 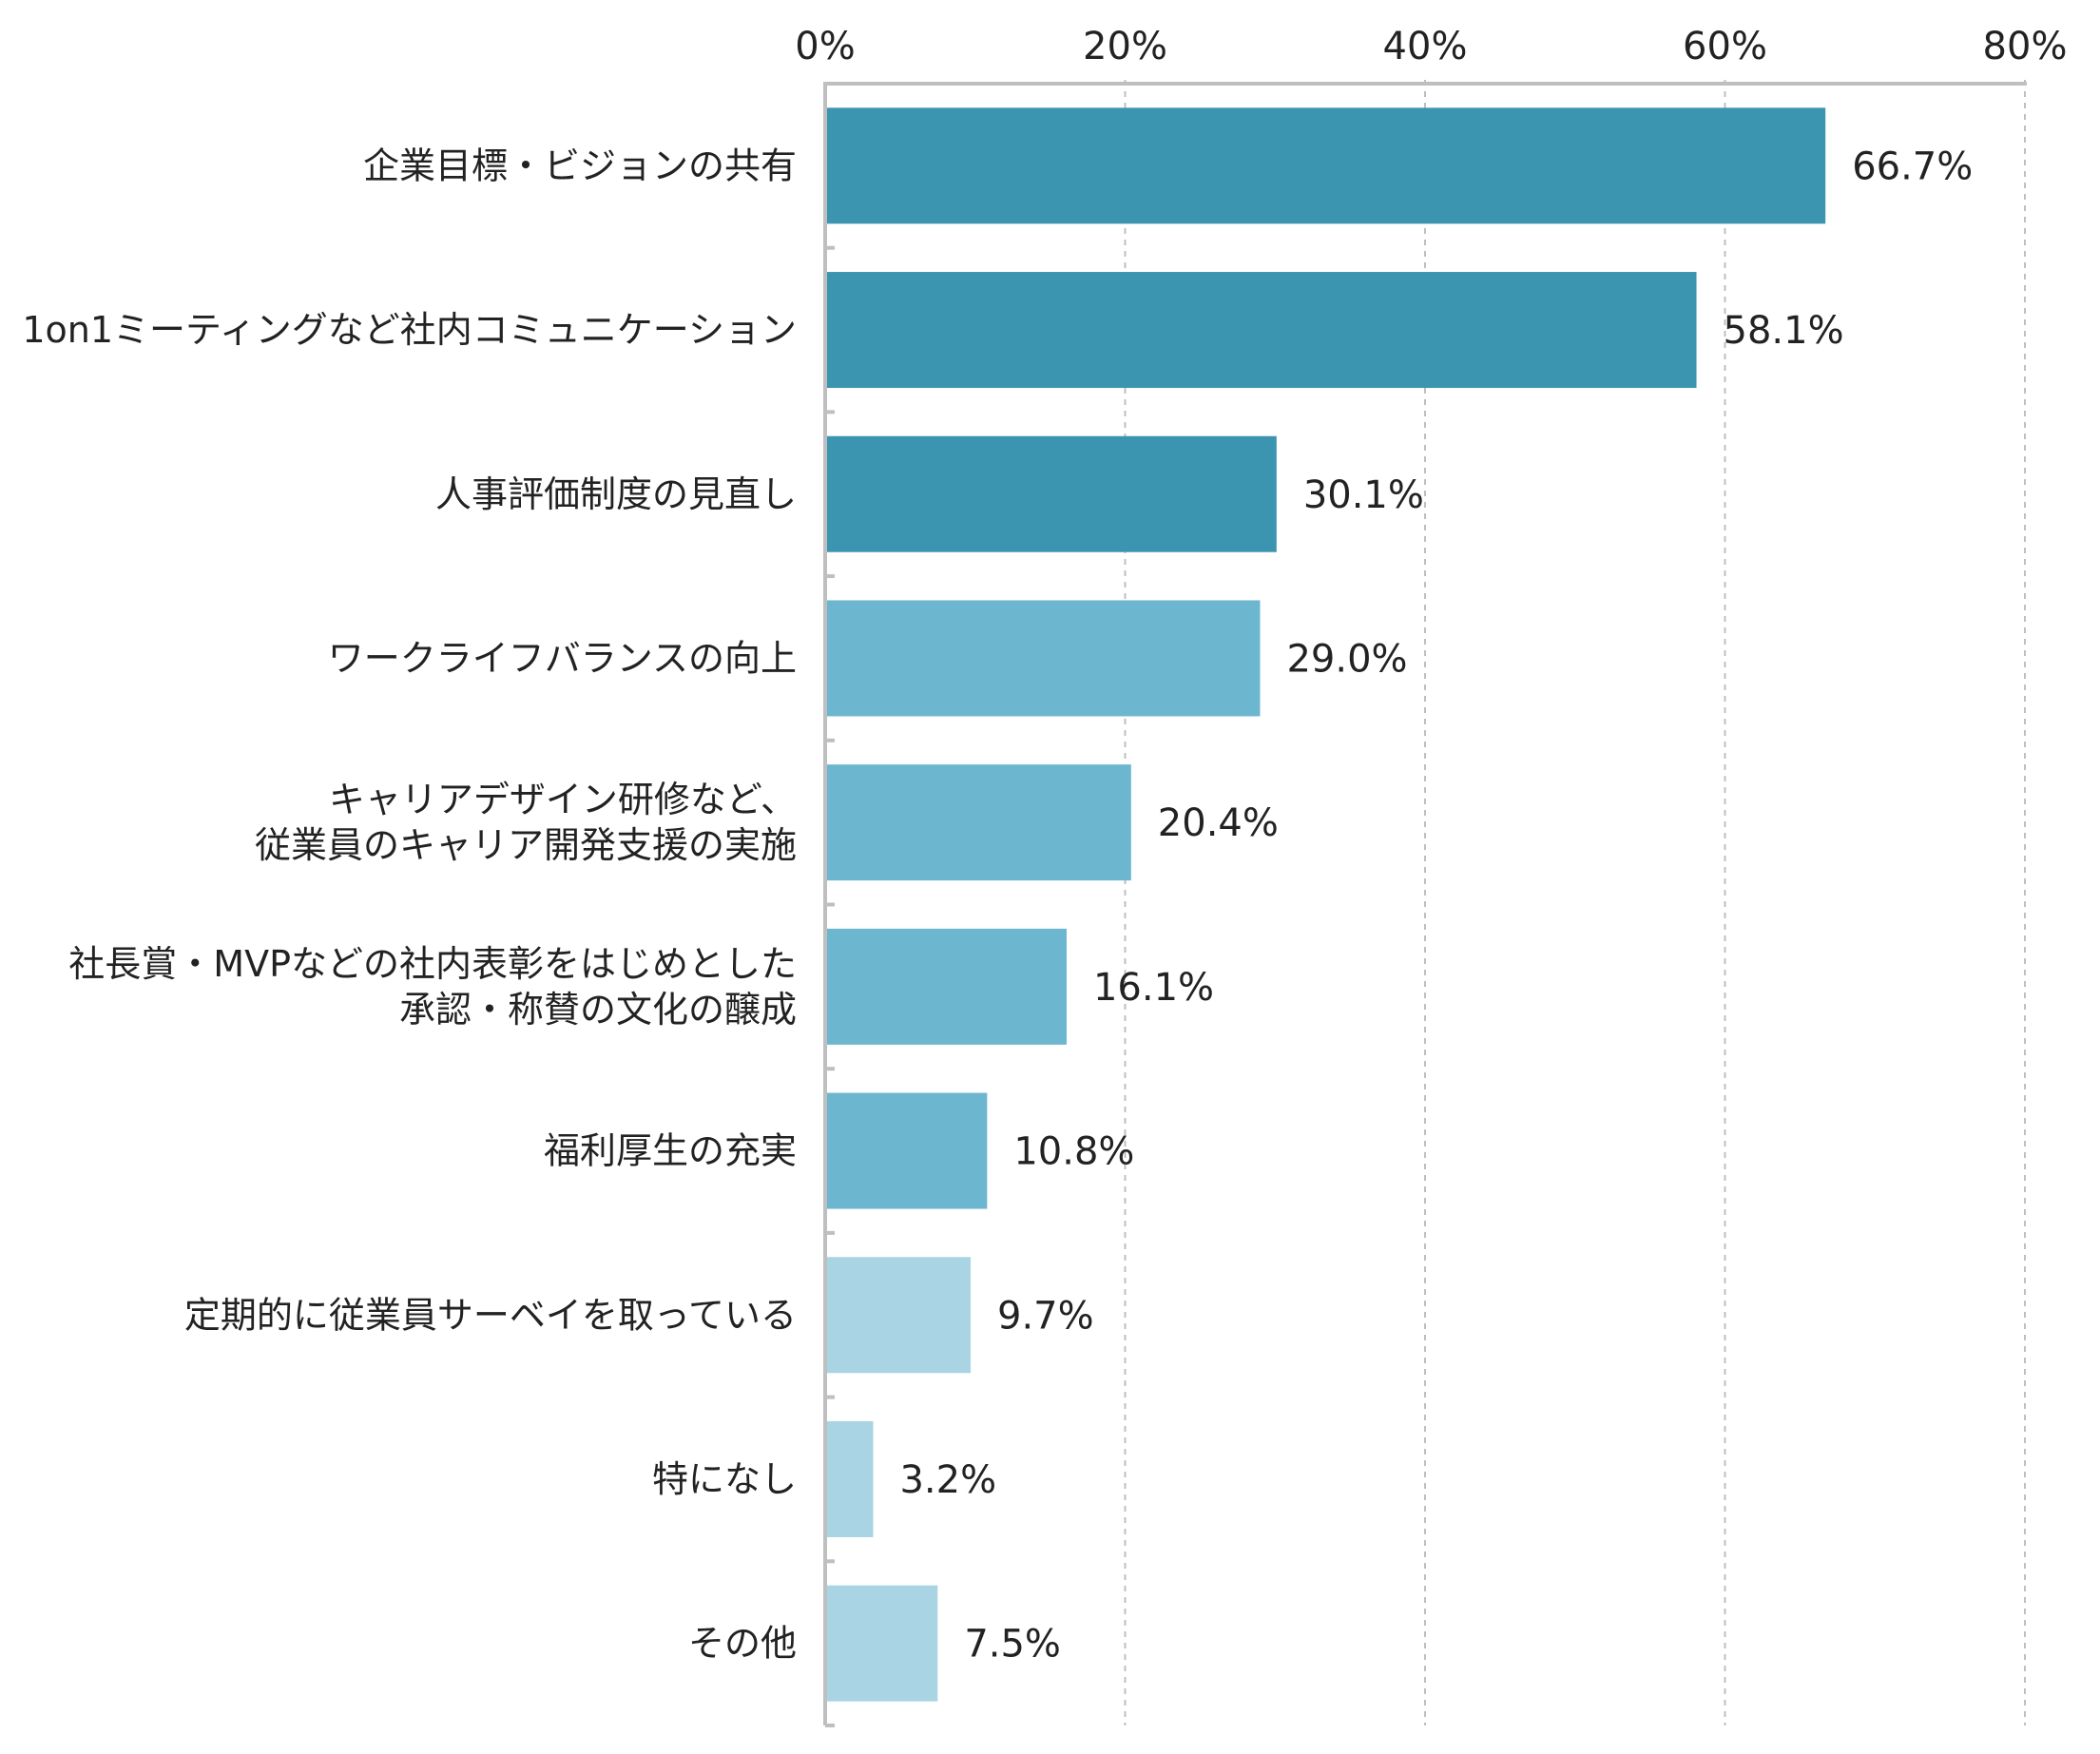 I want to click on data-label: 20.4%, so click(x=1218, y=823).